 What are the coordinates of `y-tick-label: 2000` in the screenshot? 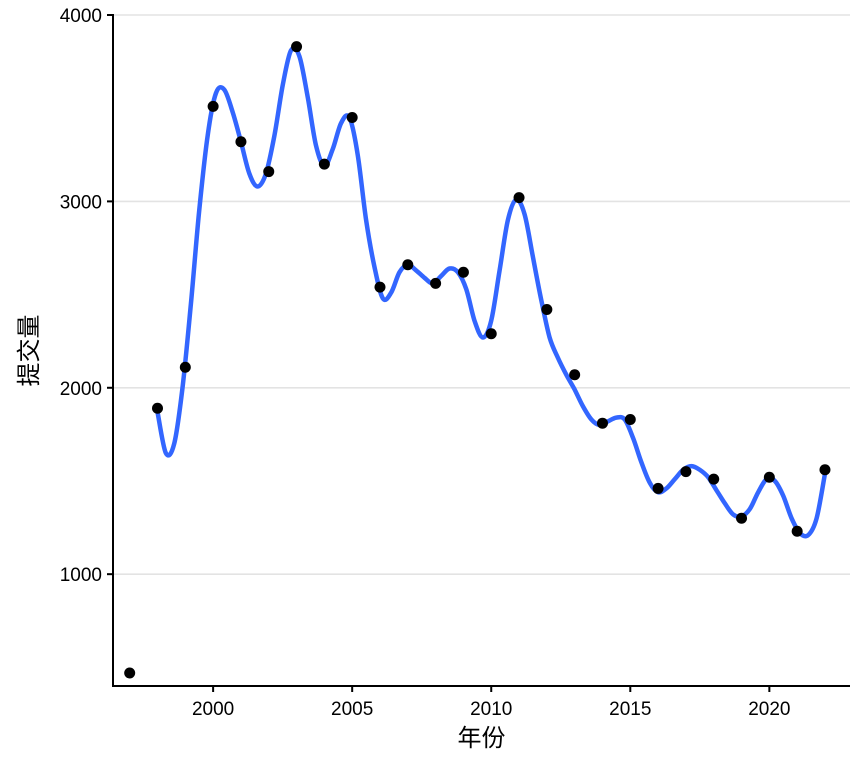 It's located at (81, 389).